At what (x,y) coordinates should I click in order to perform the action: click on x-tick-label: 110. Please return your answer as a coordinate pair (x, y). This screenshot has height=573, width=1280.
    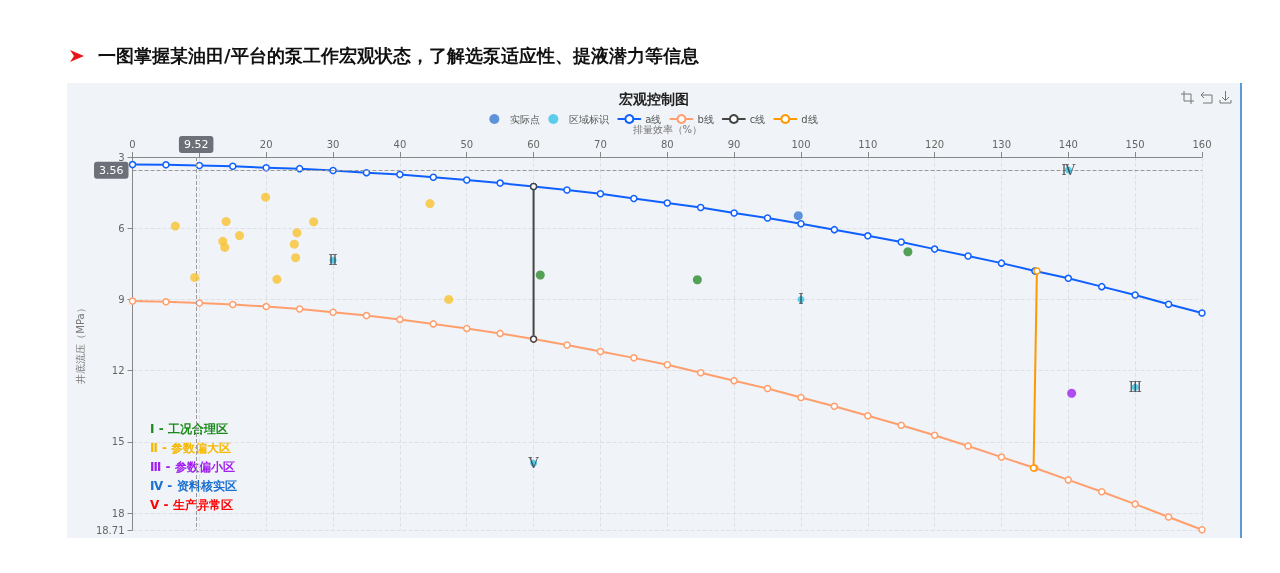
    Looking at the image, I should click on (868, 144).